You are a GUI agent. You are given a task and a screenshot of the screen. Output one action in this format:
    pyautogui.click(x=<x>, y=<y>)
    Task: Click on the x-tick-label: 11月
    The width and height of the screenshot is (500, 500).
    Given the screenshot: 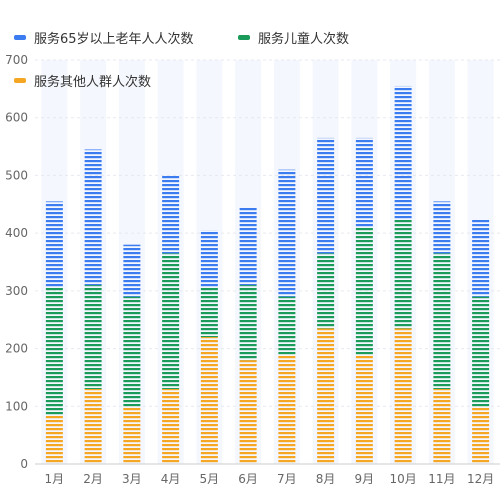 What is the action you would take?
    pyautogui.click(x=441, y=479)
    